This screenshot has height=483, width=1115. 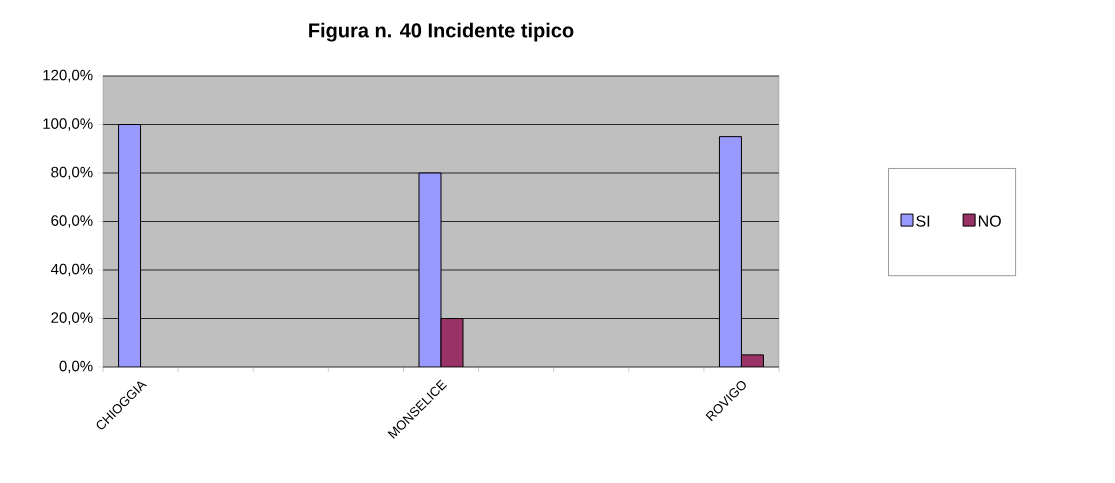 I want to click on y-tick-label: 0,0%, so click(x=76, y=367).